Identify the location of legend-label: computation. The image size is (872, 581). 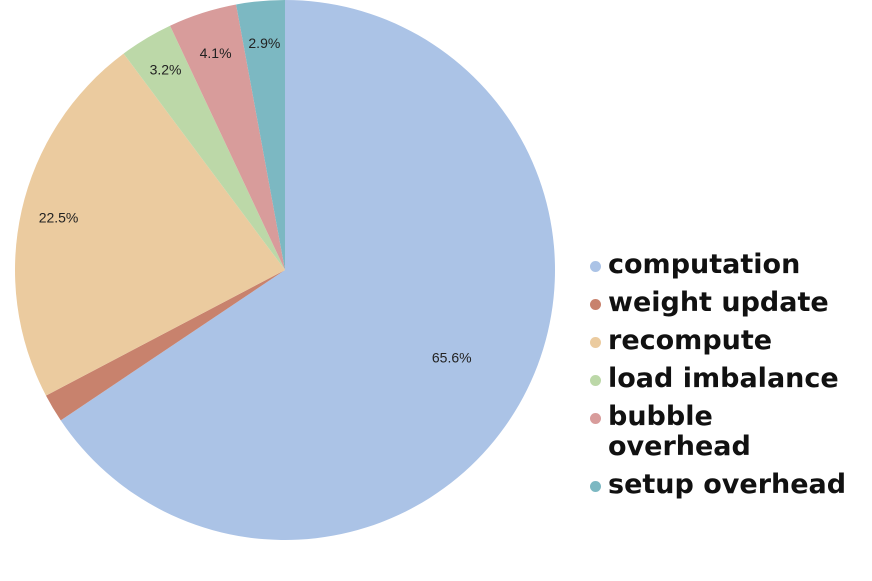
(704, 264).